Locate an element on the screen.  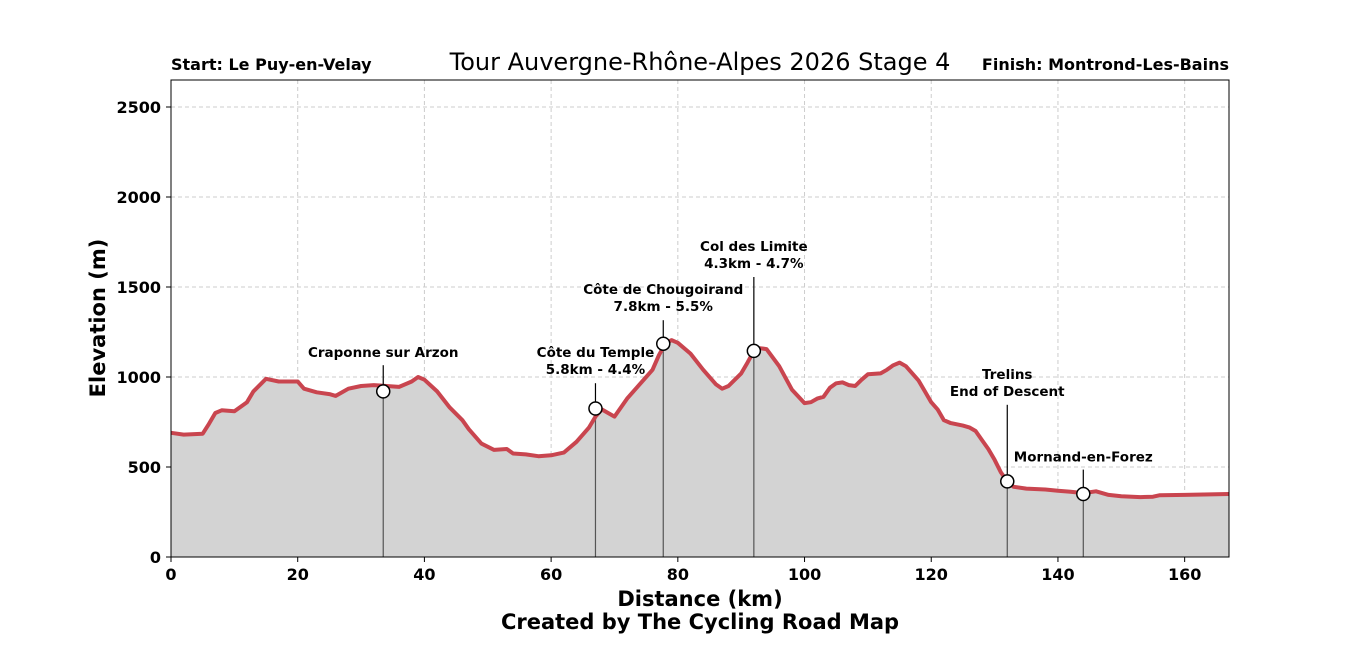
y-tick-label: 500 is located at coordinates (144, 467).